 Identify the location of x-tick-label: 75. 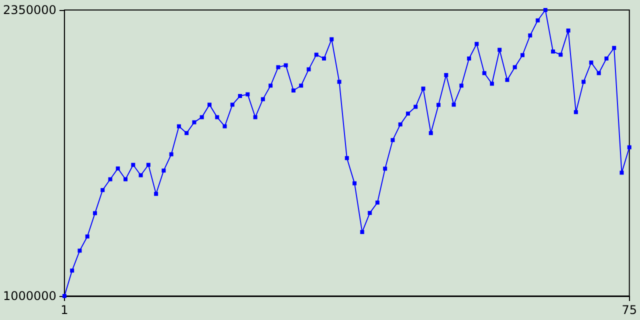
(630, 310).